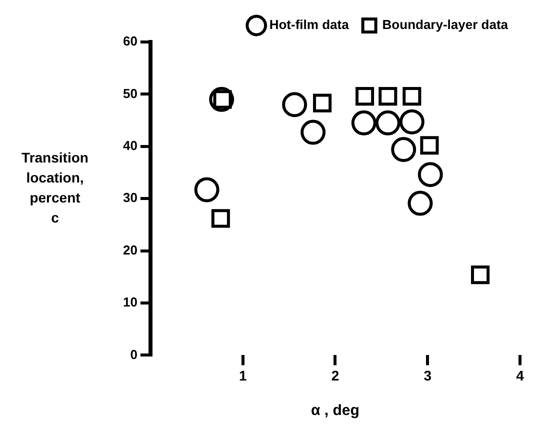 This screenshot has width=534, height=429. Describe the element at coordinates (520, 375) in the screenshot. I see `x-tick-label: 4` at that location.